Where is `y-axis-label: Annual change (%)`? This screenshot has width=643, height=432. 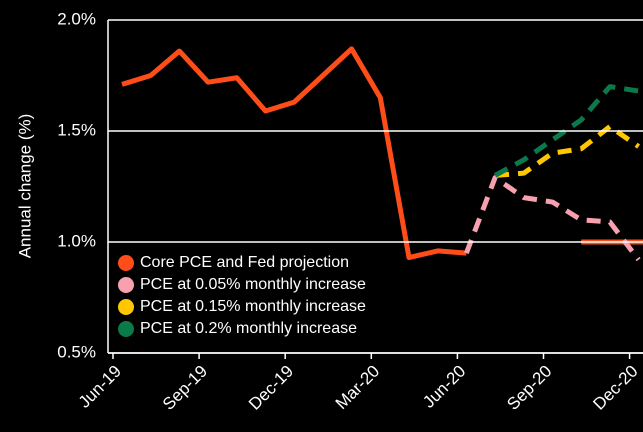 y-axis-label: Annual change (%) is located at coordinates (24, 186).